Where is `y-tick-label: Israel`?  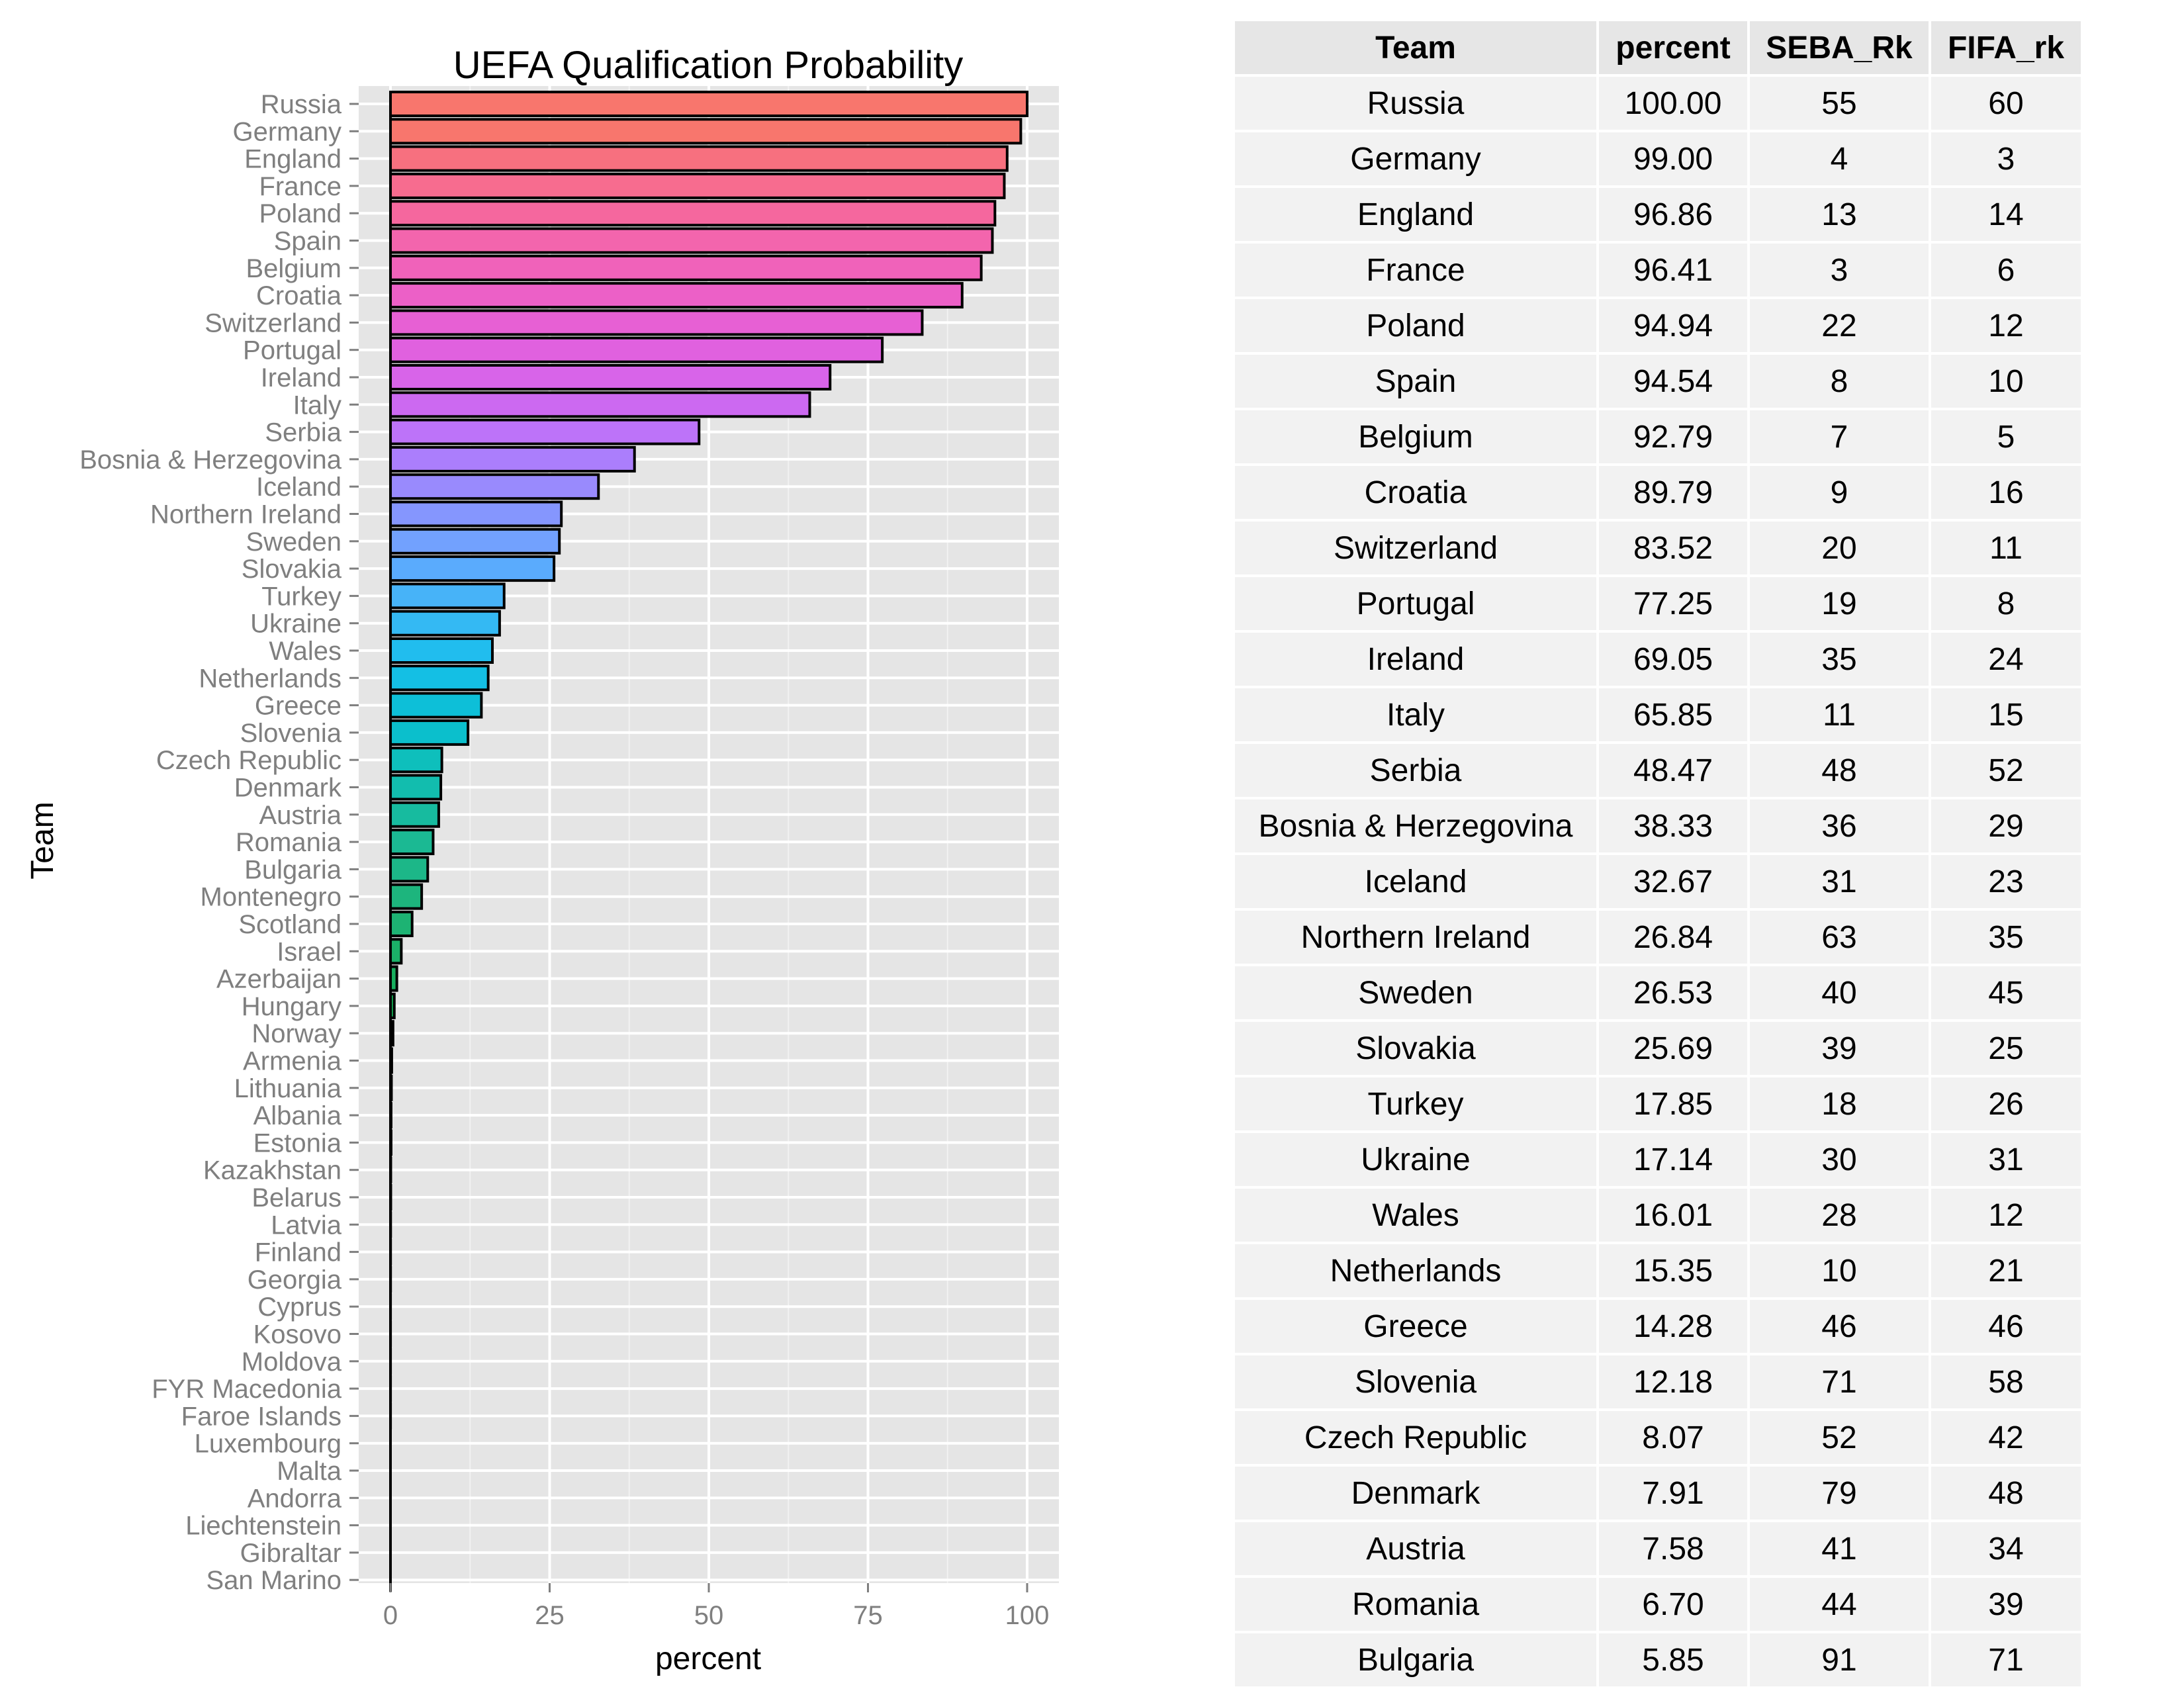
y-tick-label: Israel is located at coordinates (309, 951).